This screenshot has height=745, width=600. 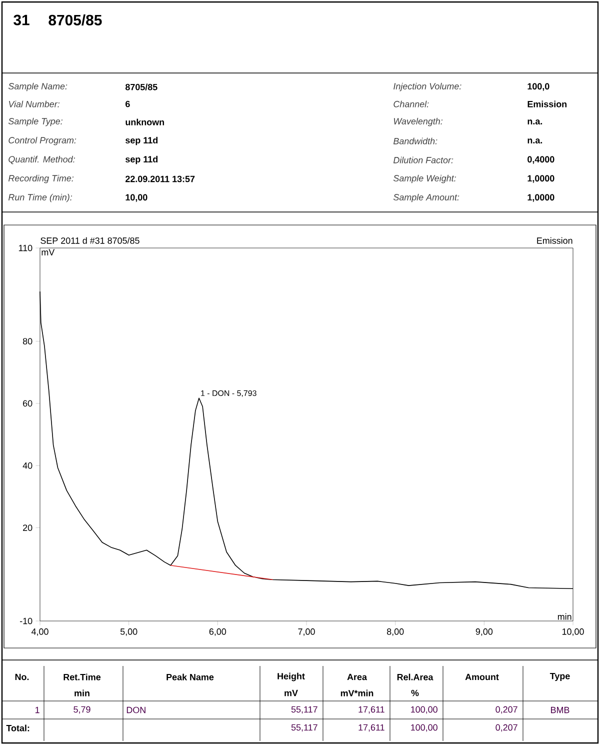 I want to click on text: 6, so click(x=128, y=104).